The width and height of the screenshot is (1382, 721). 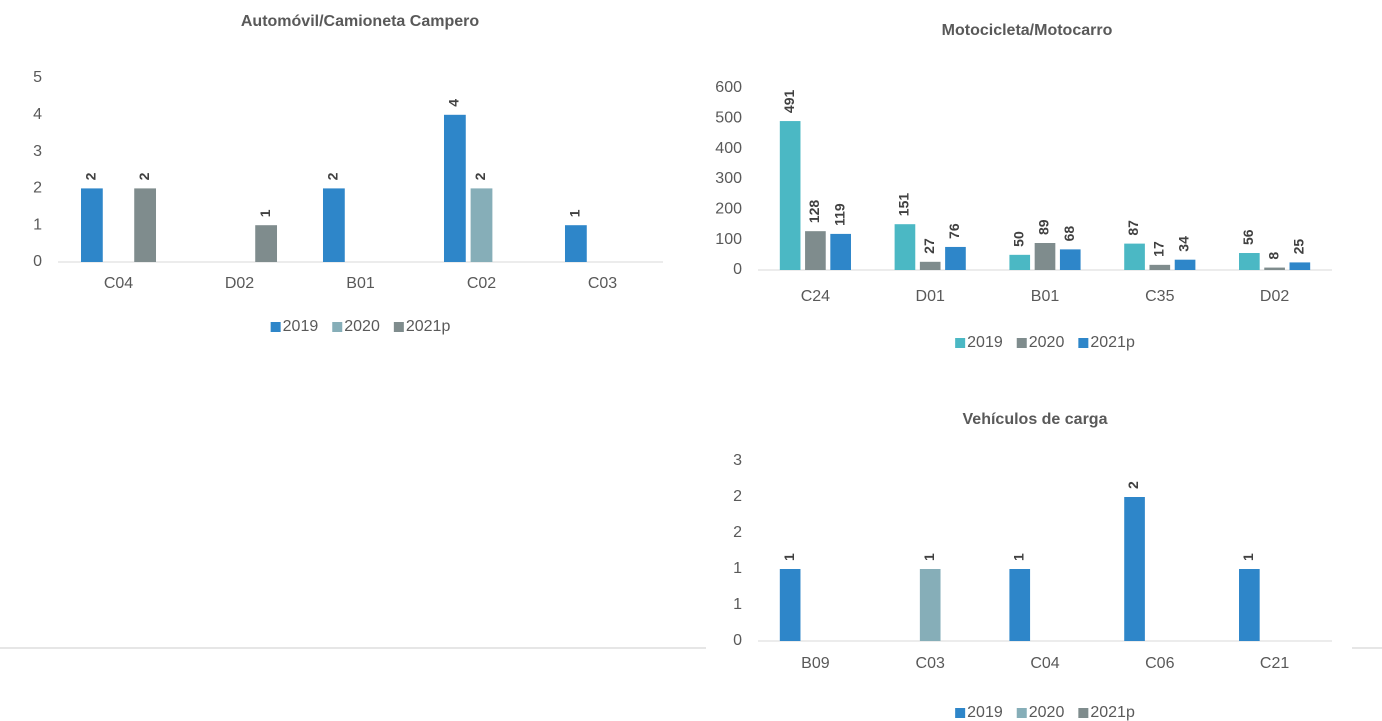 I want to click on data-label: 68, so click(x=1069, y=234).